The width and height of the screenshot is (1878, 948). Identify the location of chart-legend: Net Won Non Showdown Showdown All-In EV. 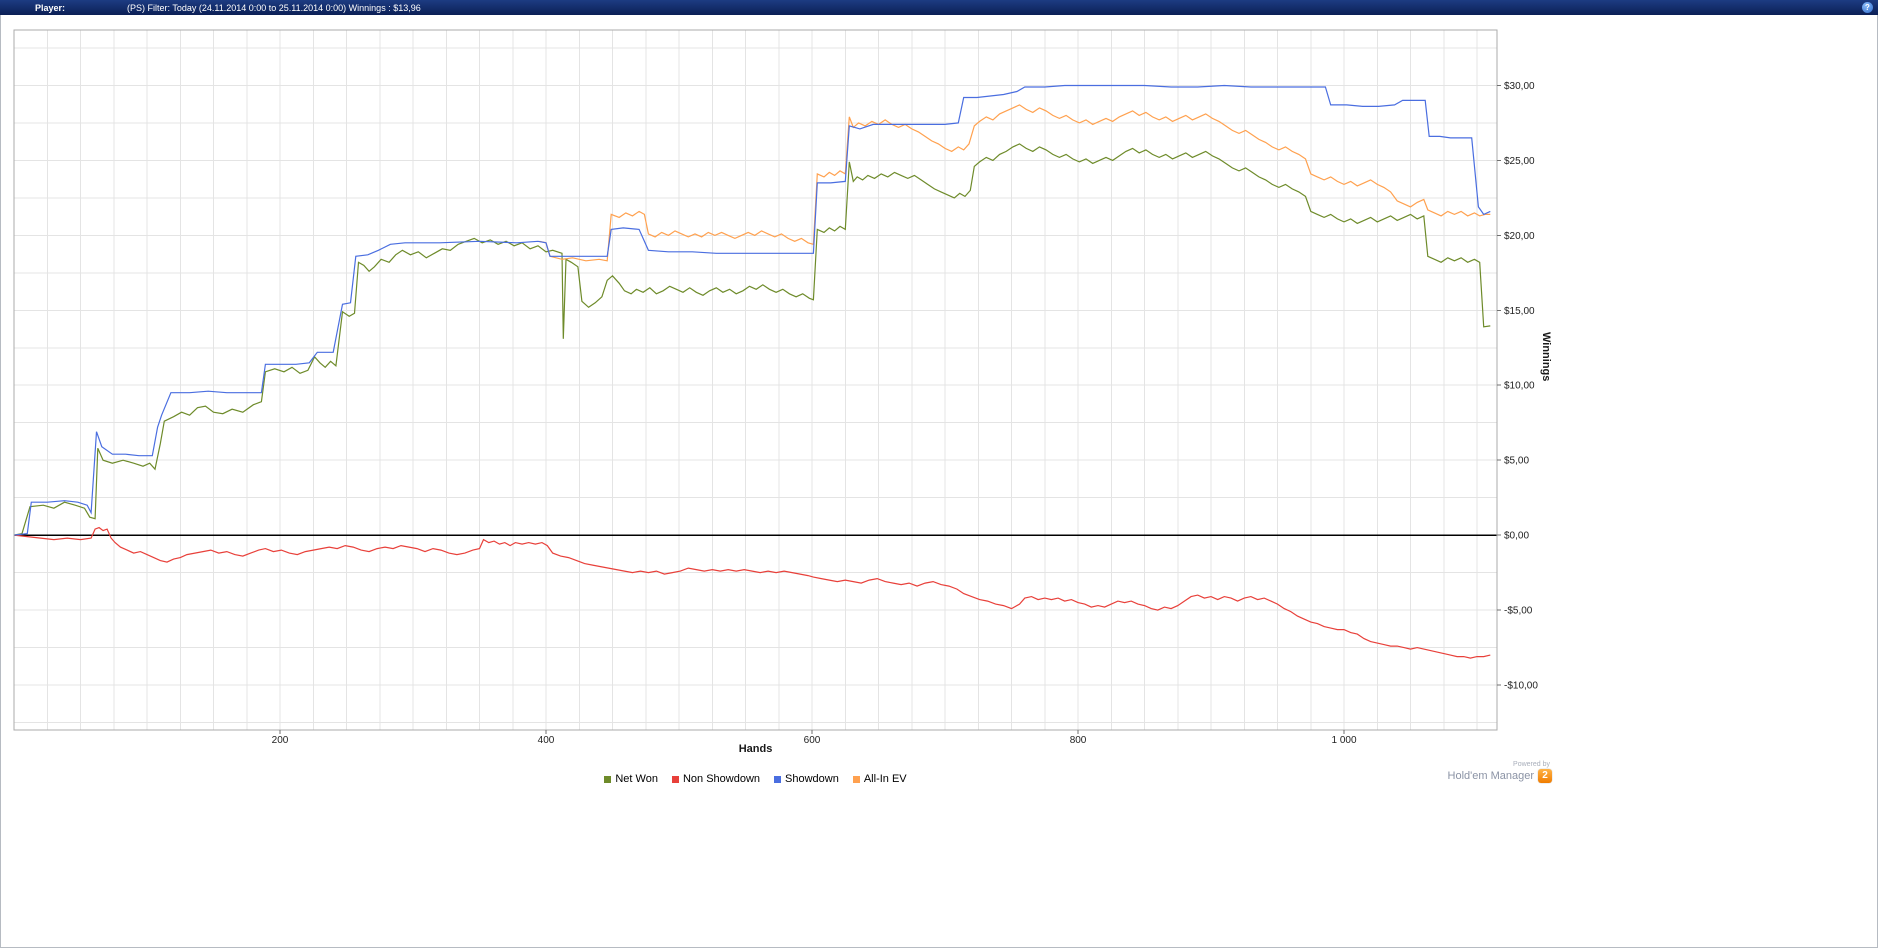
(755, 779).